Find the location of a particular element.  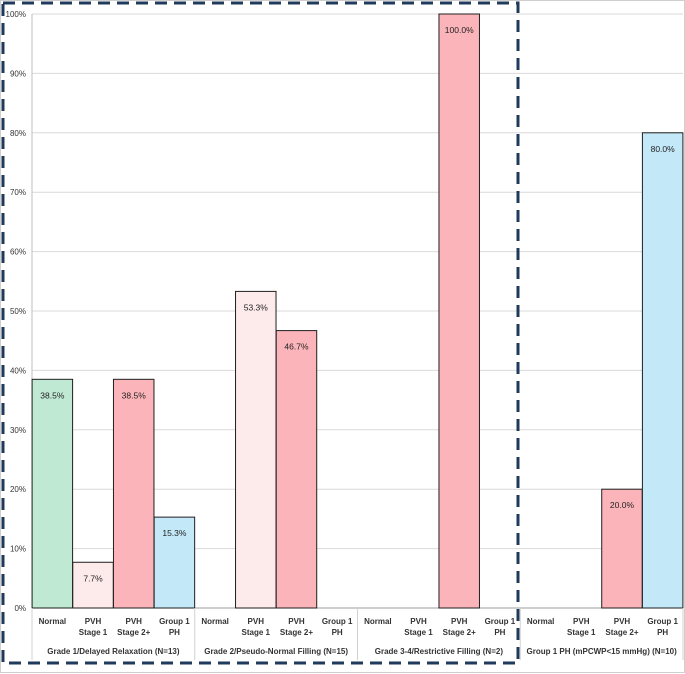

bar-normal is located at coordinates (52, 493).